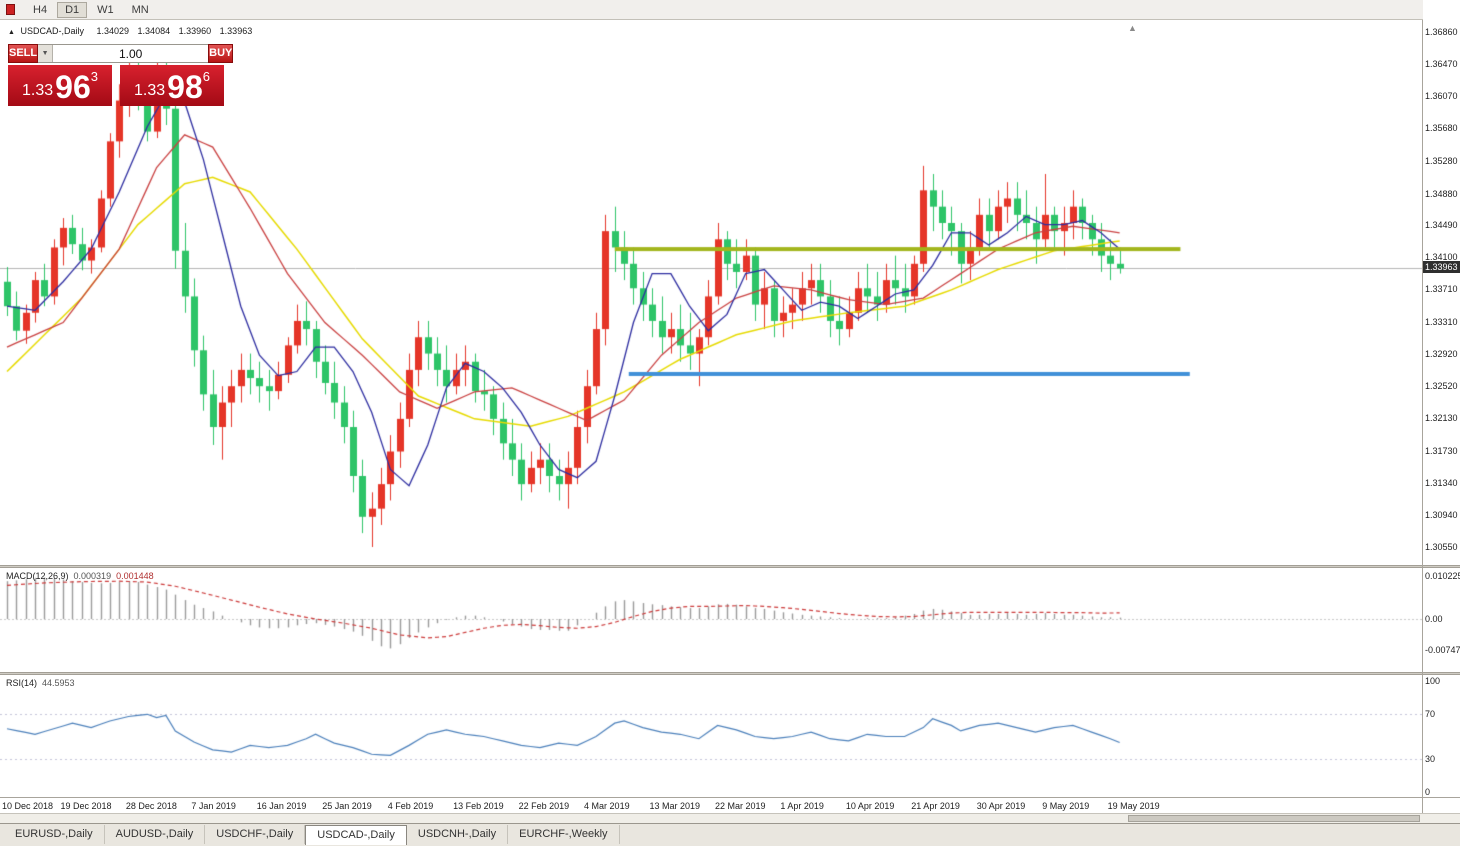 The height and width of the screenshot is (846, 1460). I want to click on price-axis-label: 1.34490, so click(1441, 225).